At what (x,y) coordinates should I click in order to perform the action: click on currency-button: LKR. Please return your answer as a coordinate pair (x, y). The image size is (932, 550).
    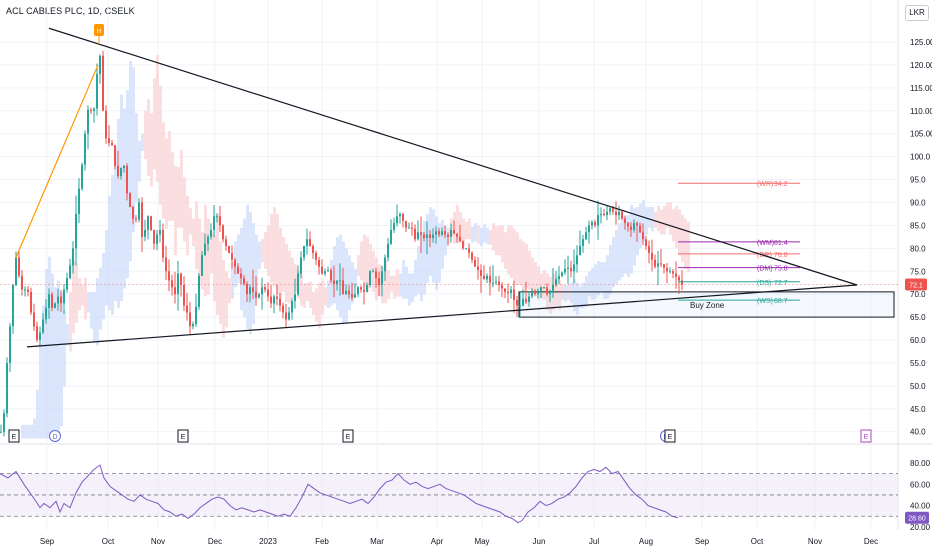
    Looking at the image, I should click on (917, 13).